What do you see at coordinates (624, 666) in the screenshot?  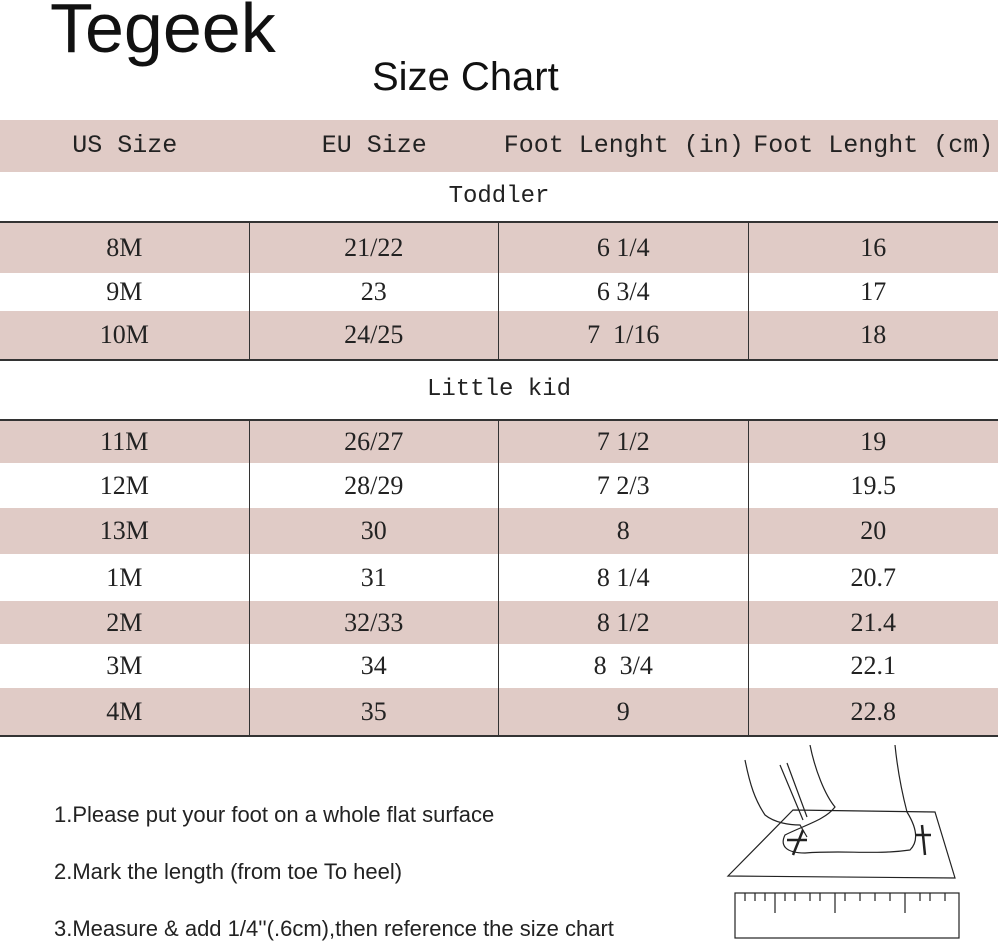 I see `cell-foot-length-in: 8 3/4` at bounding box center [624, 666].